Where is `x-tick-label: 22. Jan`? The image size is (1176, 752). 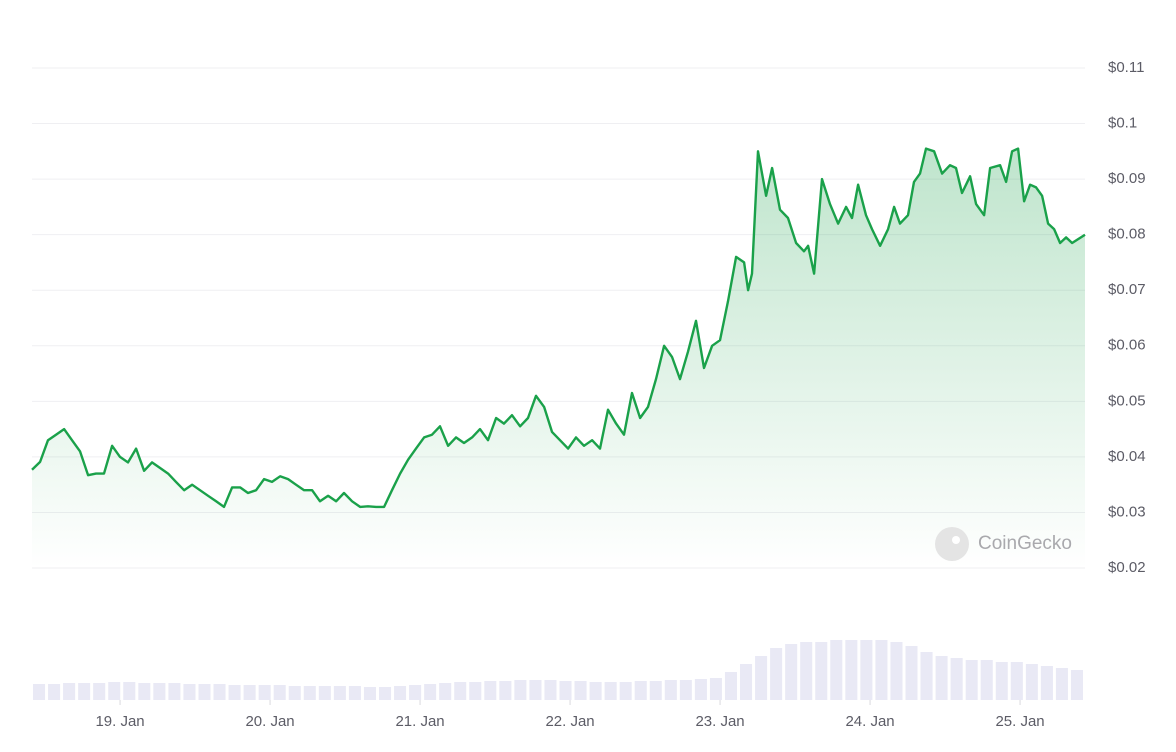 x-tick-label: 22. Jan is located at coordinates (569, 721).